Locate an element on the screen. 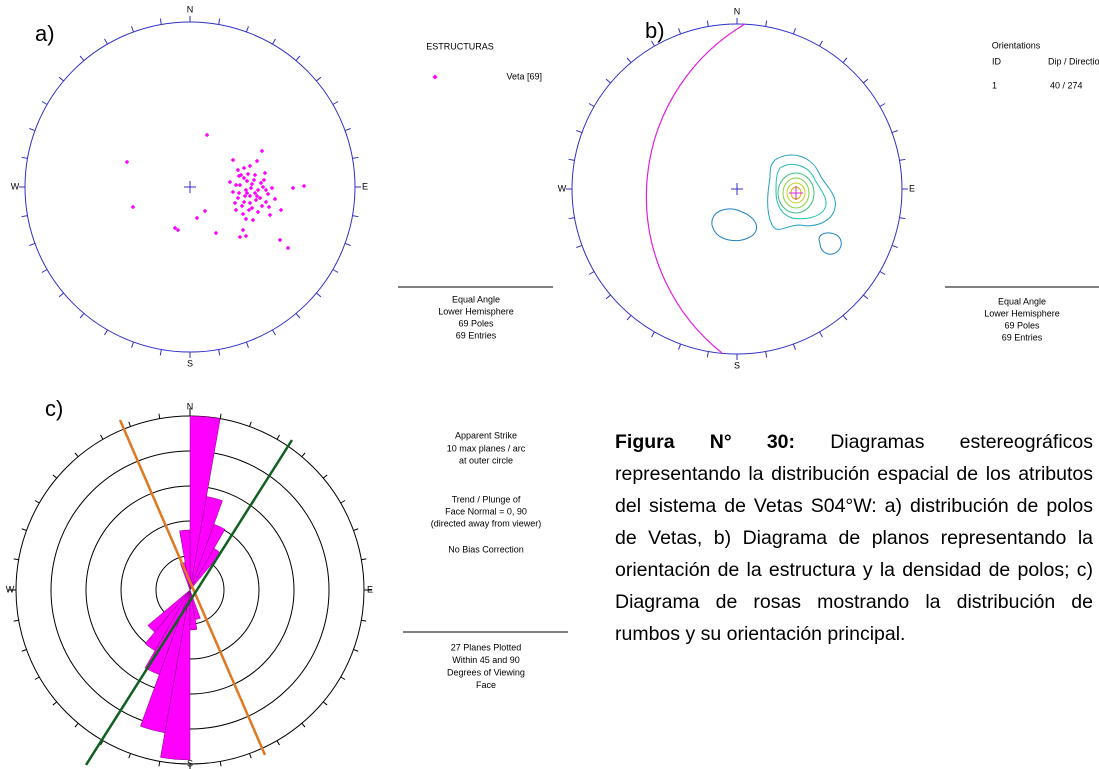 The height and width of the screenshot is (769, 1099). label: c) is located at coordinates (54, 408).